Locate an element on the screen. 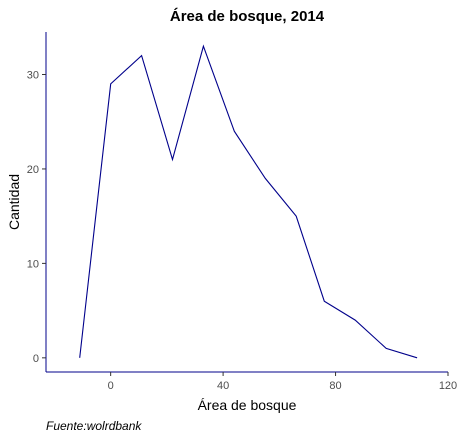 Image resolution: width=457 pixels, height=438 pixels. x-axis-label: Área de bosque is located at coordinates (247, 405).